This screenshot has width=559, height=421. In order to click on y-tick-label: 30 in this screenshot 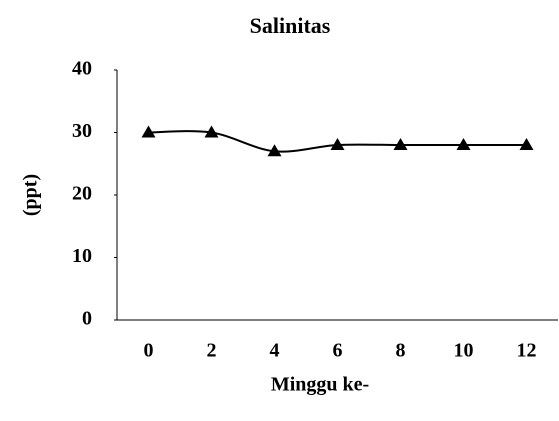, I will do `click(82, 131)`.